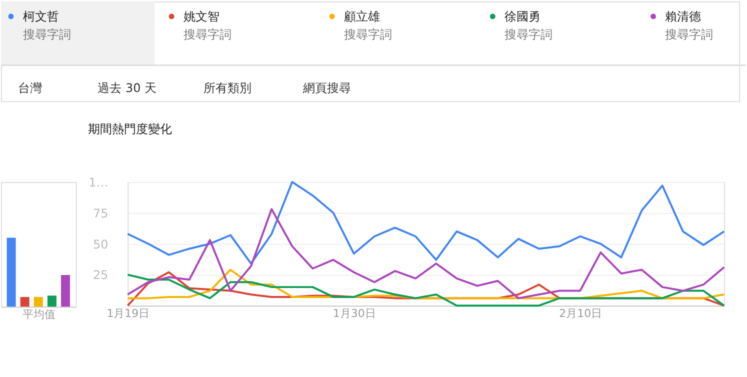 The height and width of the screenshot is (377, 747). Describe the element at coordinates (39, 315) in the screenshot. I see `x-axis-title: 平均值` at that location.